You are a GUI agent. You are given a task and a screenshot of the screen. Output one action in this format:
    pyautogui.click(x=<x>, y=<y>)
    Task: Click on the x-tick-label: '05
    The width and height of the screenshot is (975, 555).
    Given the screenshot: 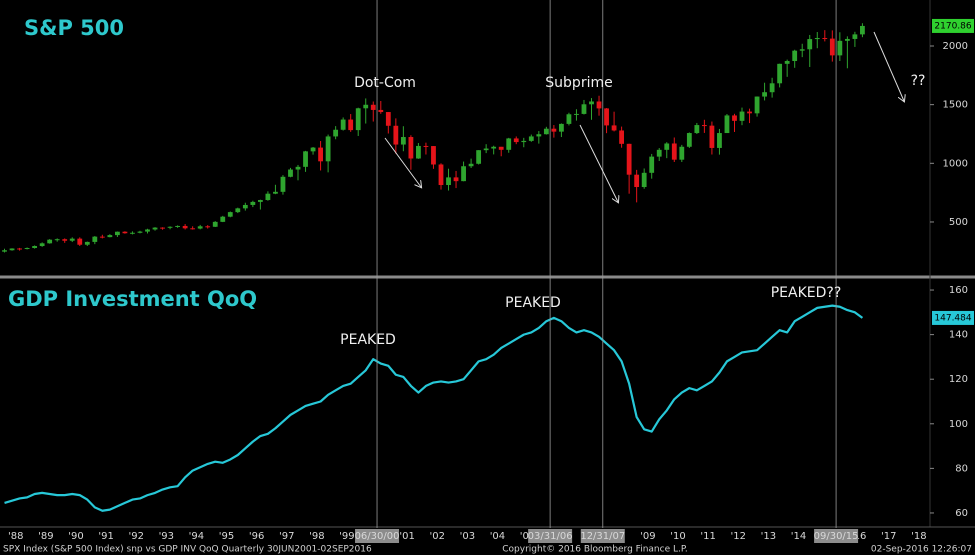 What is the action you would take?
    pyautogui.click(x=527, y=536)
    